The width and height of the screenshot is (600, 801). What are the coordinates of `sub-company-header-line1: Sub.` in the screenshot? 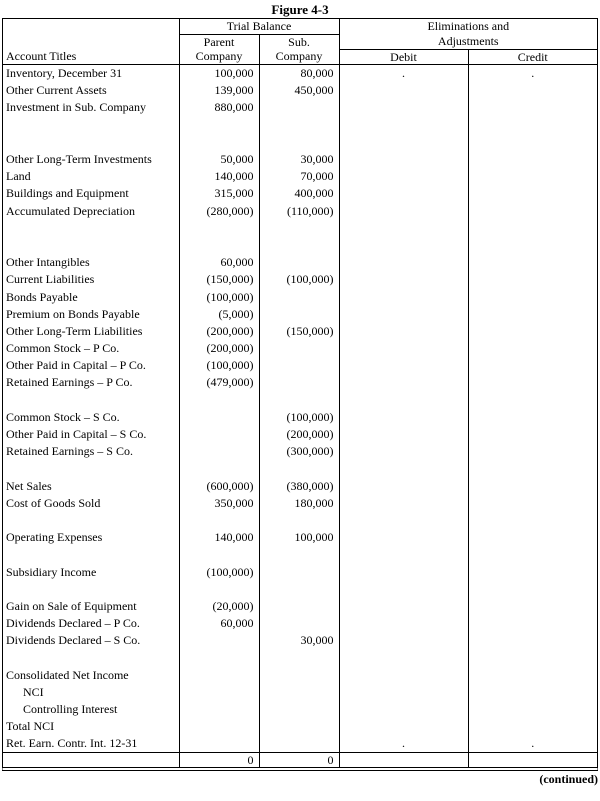 It's located at (299, 42).